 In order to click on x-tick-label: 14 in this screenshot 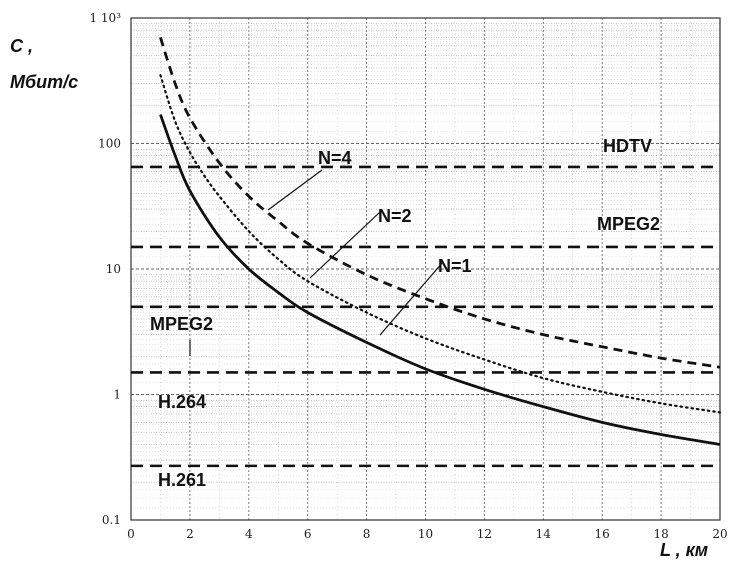, I will do `click(544, 534)`.